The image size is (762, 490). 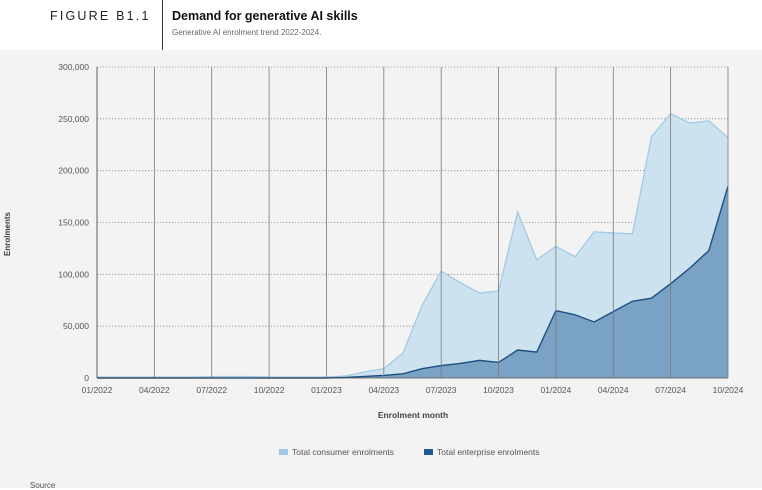 I want to click on x-tick-label: 07/2024, so click(x=670, y=390).